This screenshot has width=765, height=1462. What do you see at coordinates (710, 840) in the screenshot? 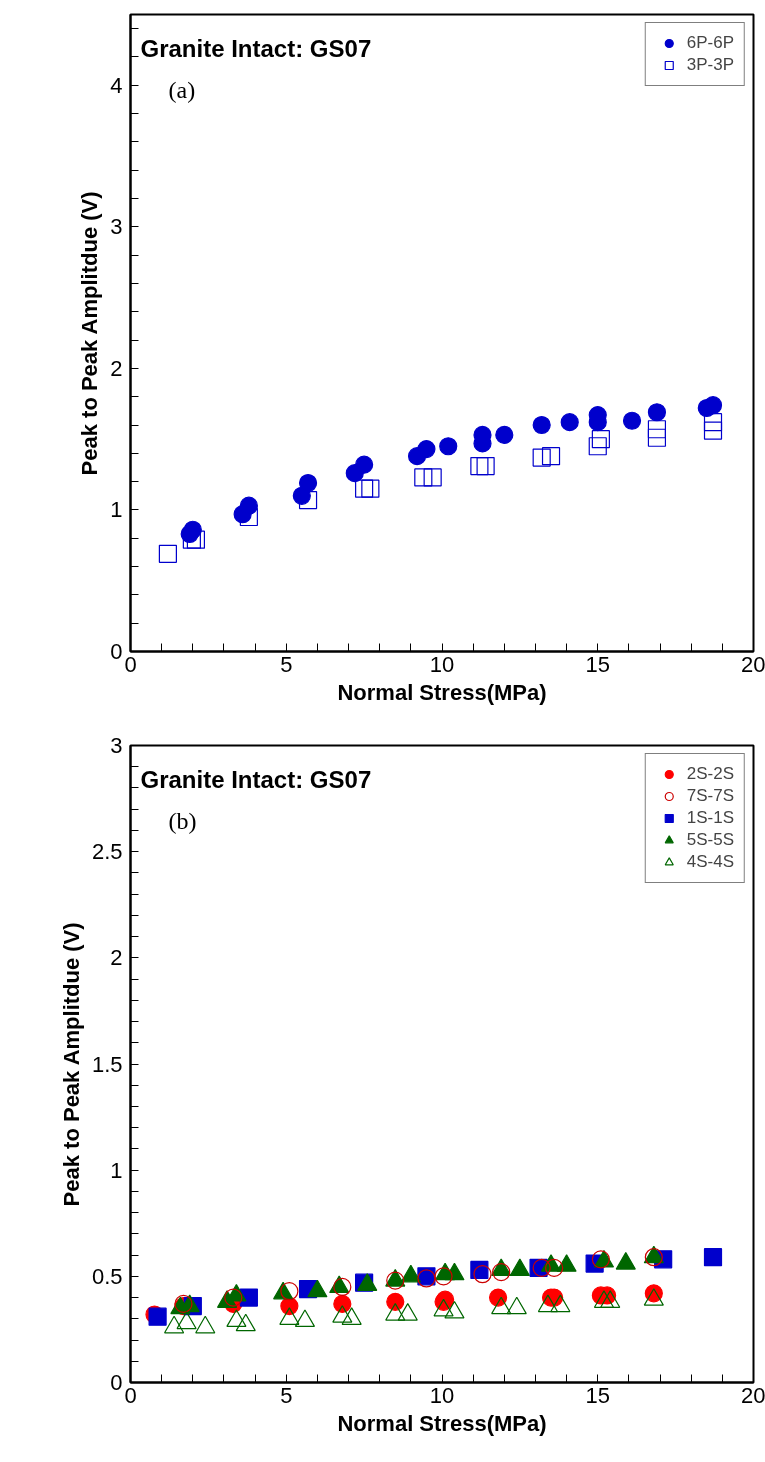
I see `legend-label: 5S-5S` at bounding box center [710, 840].